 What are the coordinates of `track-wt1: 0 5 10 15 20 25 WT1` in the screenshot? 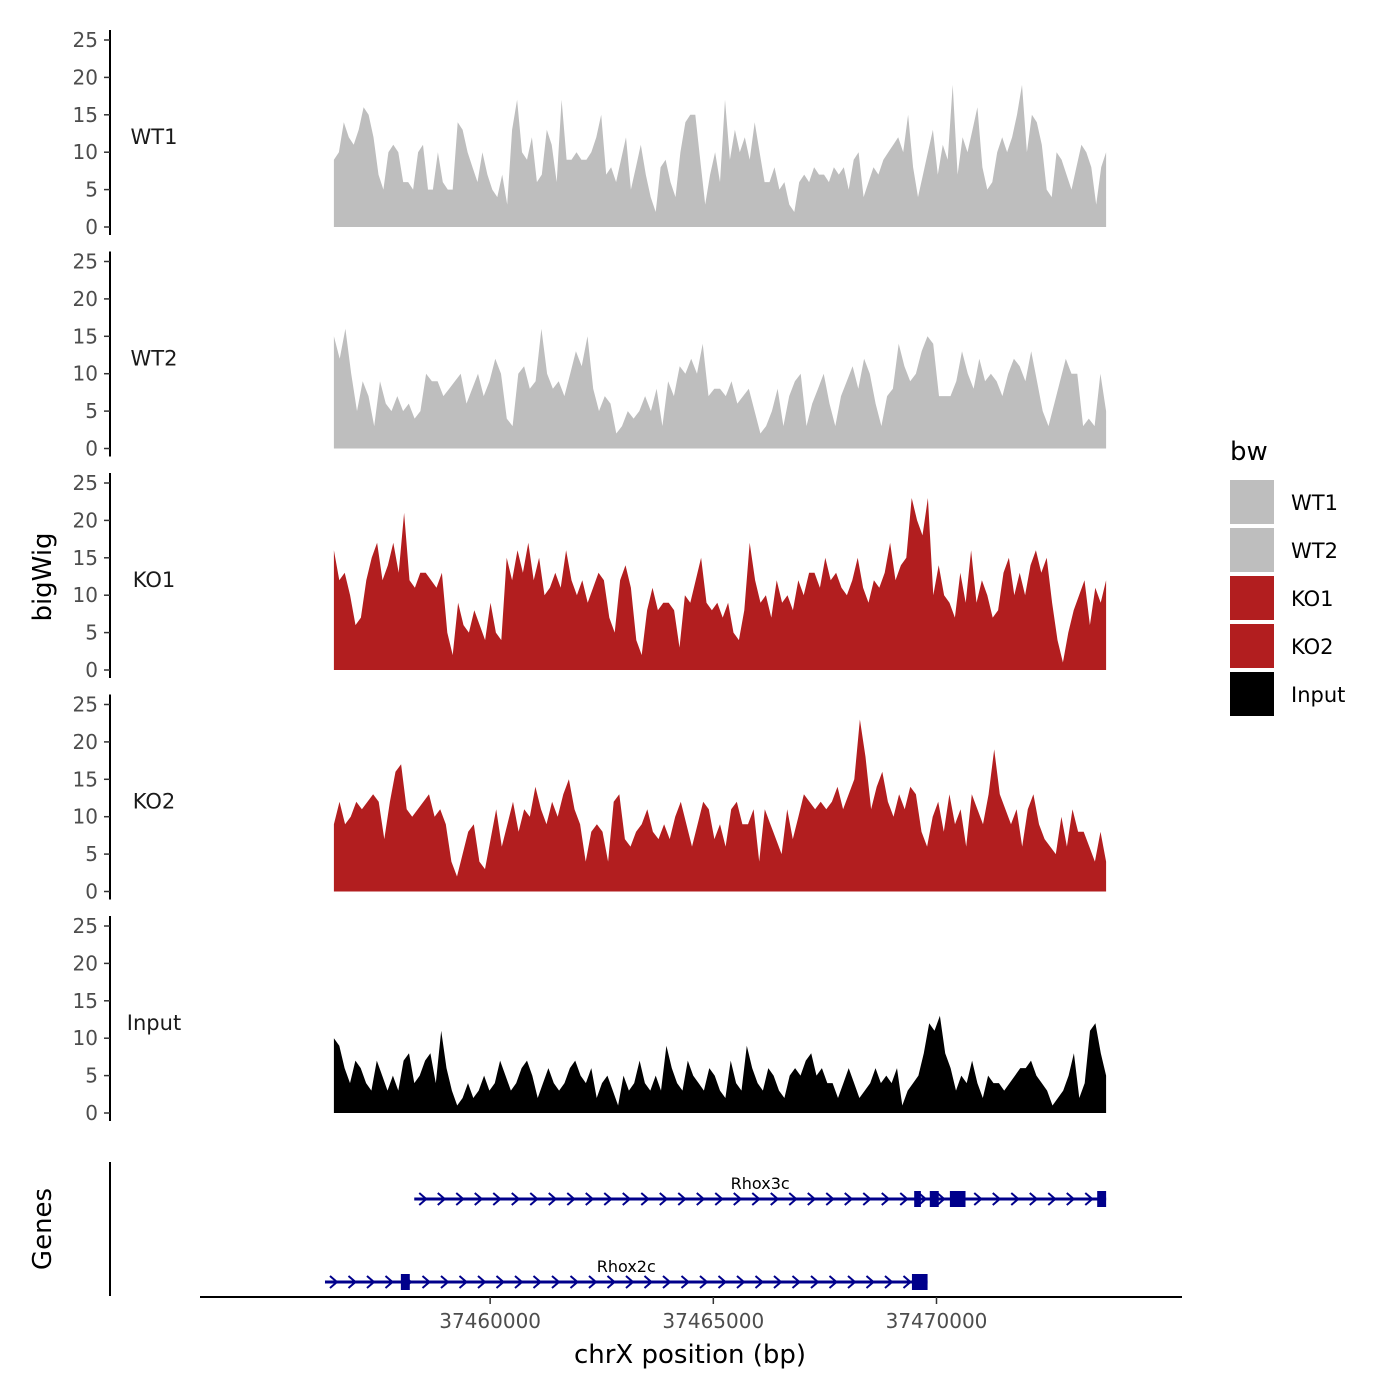 It's located at (590, 133).